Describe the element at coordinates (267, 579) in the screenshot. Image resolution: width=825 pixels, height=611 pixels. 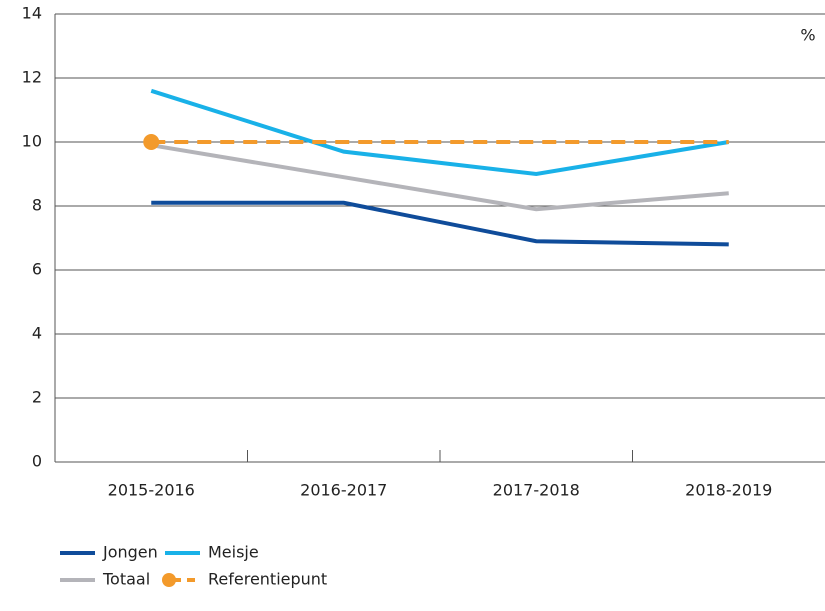
I see `legend-label: Referentiepunt` at that location.